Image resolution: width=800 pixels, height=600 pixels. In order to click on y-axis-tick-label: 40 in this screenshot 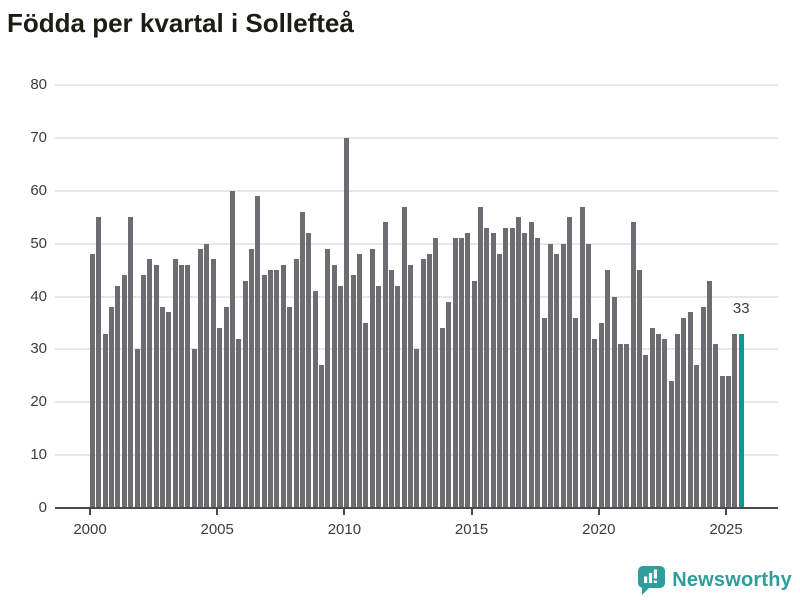, I will do `click(38, 296)`.